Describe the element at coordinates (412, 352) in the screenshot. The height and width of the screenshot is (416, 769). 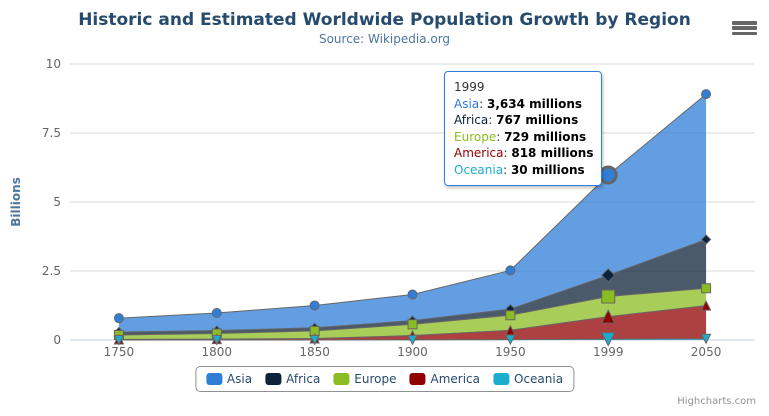
I see `x-axis-label: 1900` at that location.